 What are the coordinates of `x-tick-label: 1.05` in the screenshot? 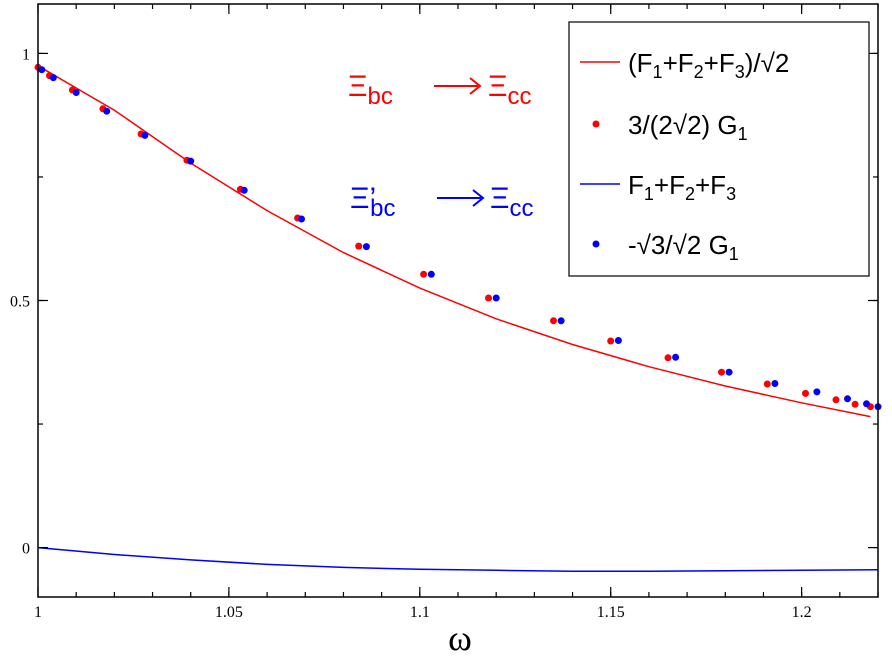 It's located at (229, 612).